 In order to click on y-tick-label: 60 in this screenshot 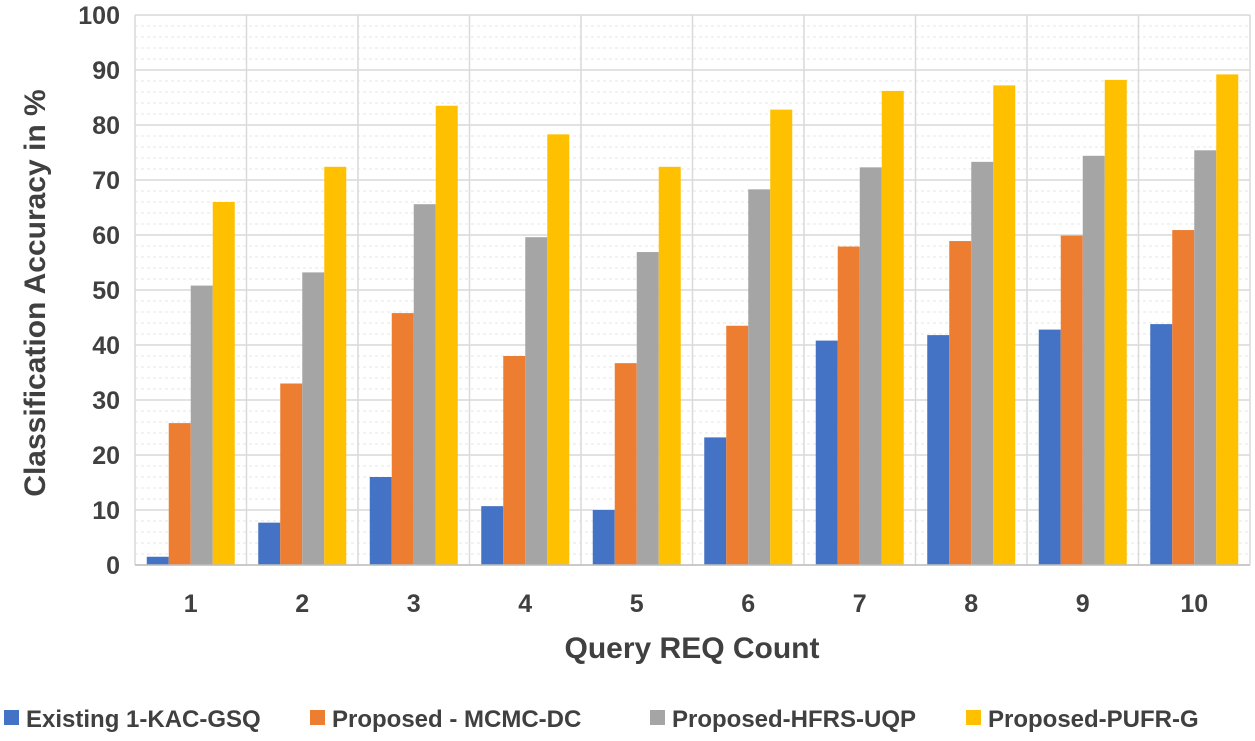, I will do `click(106, 236)`.